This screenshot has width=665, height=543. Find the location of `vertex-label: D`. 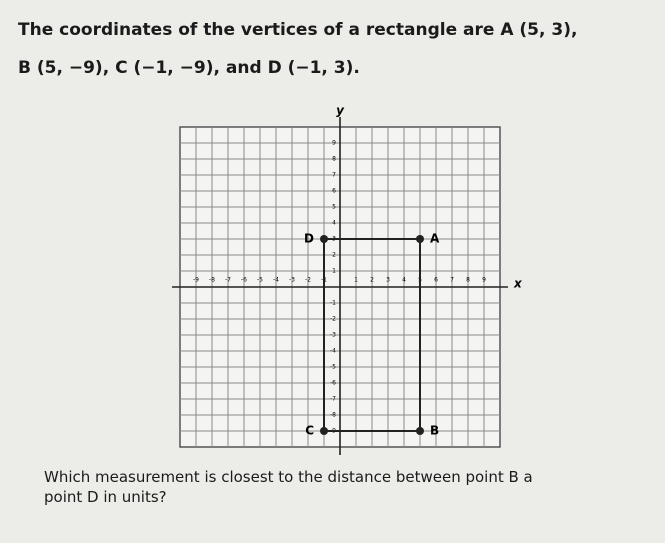

vertex-label: D is located at coordinates (309, 239).